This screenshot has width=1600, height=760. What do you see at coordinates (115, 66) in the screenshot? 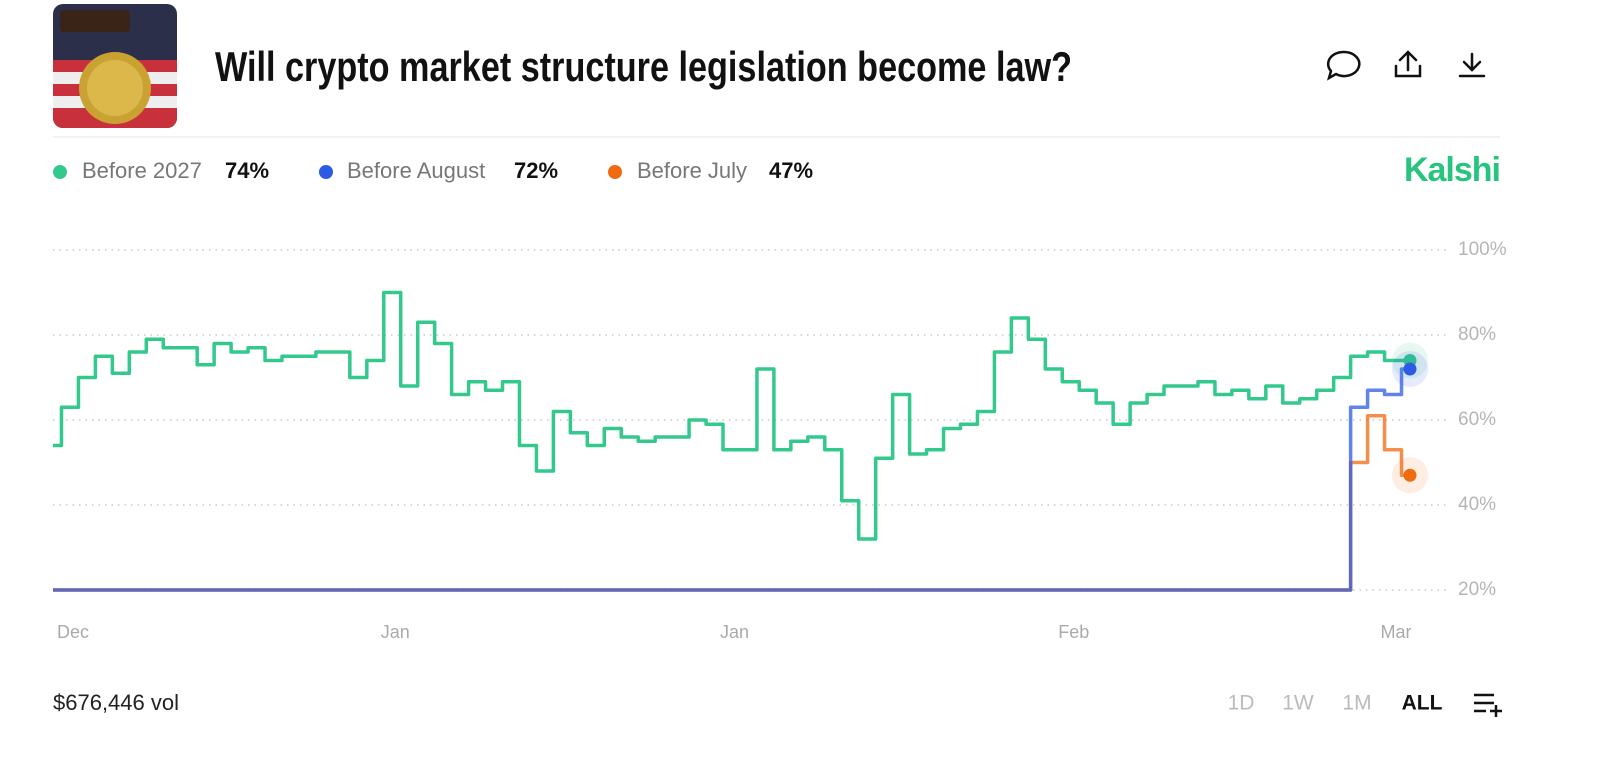
I see `thumbnail` at bounding box center [115, 66].